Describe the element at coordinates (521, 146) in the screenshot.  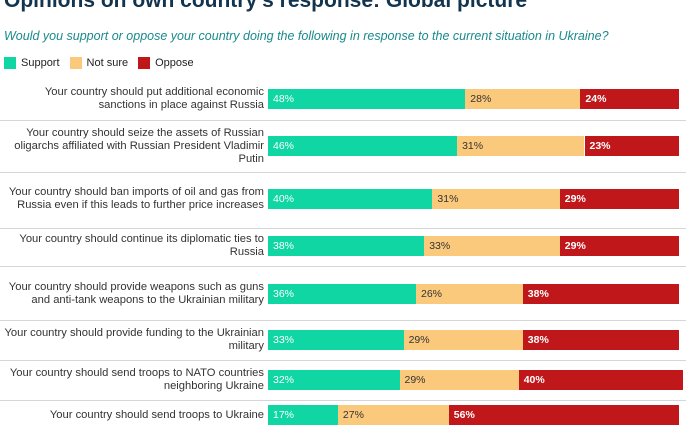
I see `bar-not-sure-row-2: 31%` at that location.